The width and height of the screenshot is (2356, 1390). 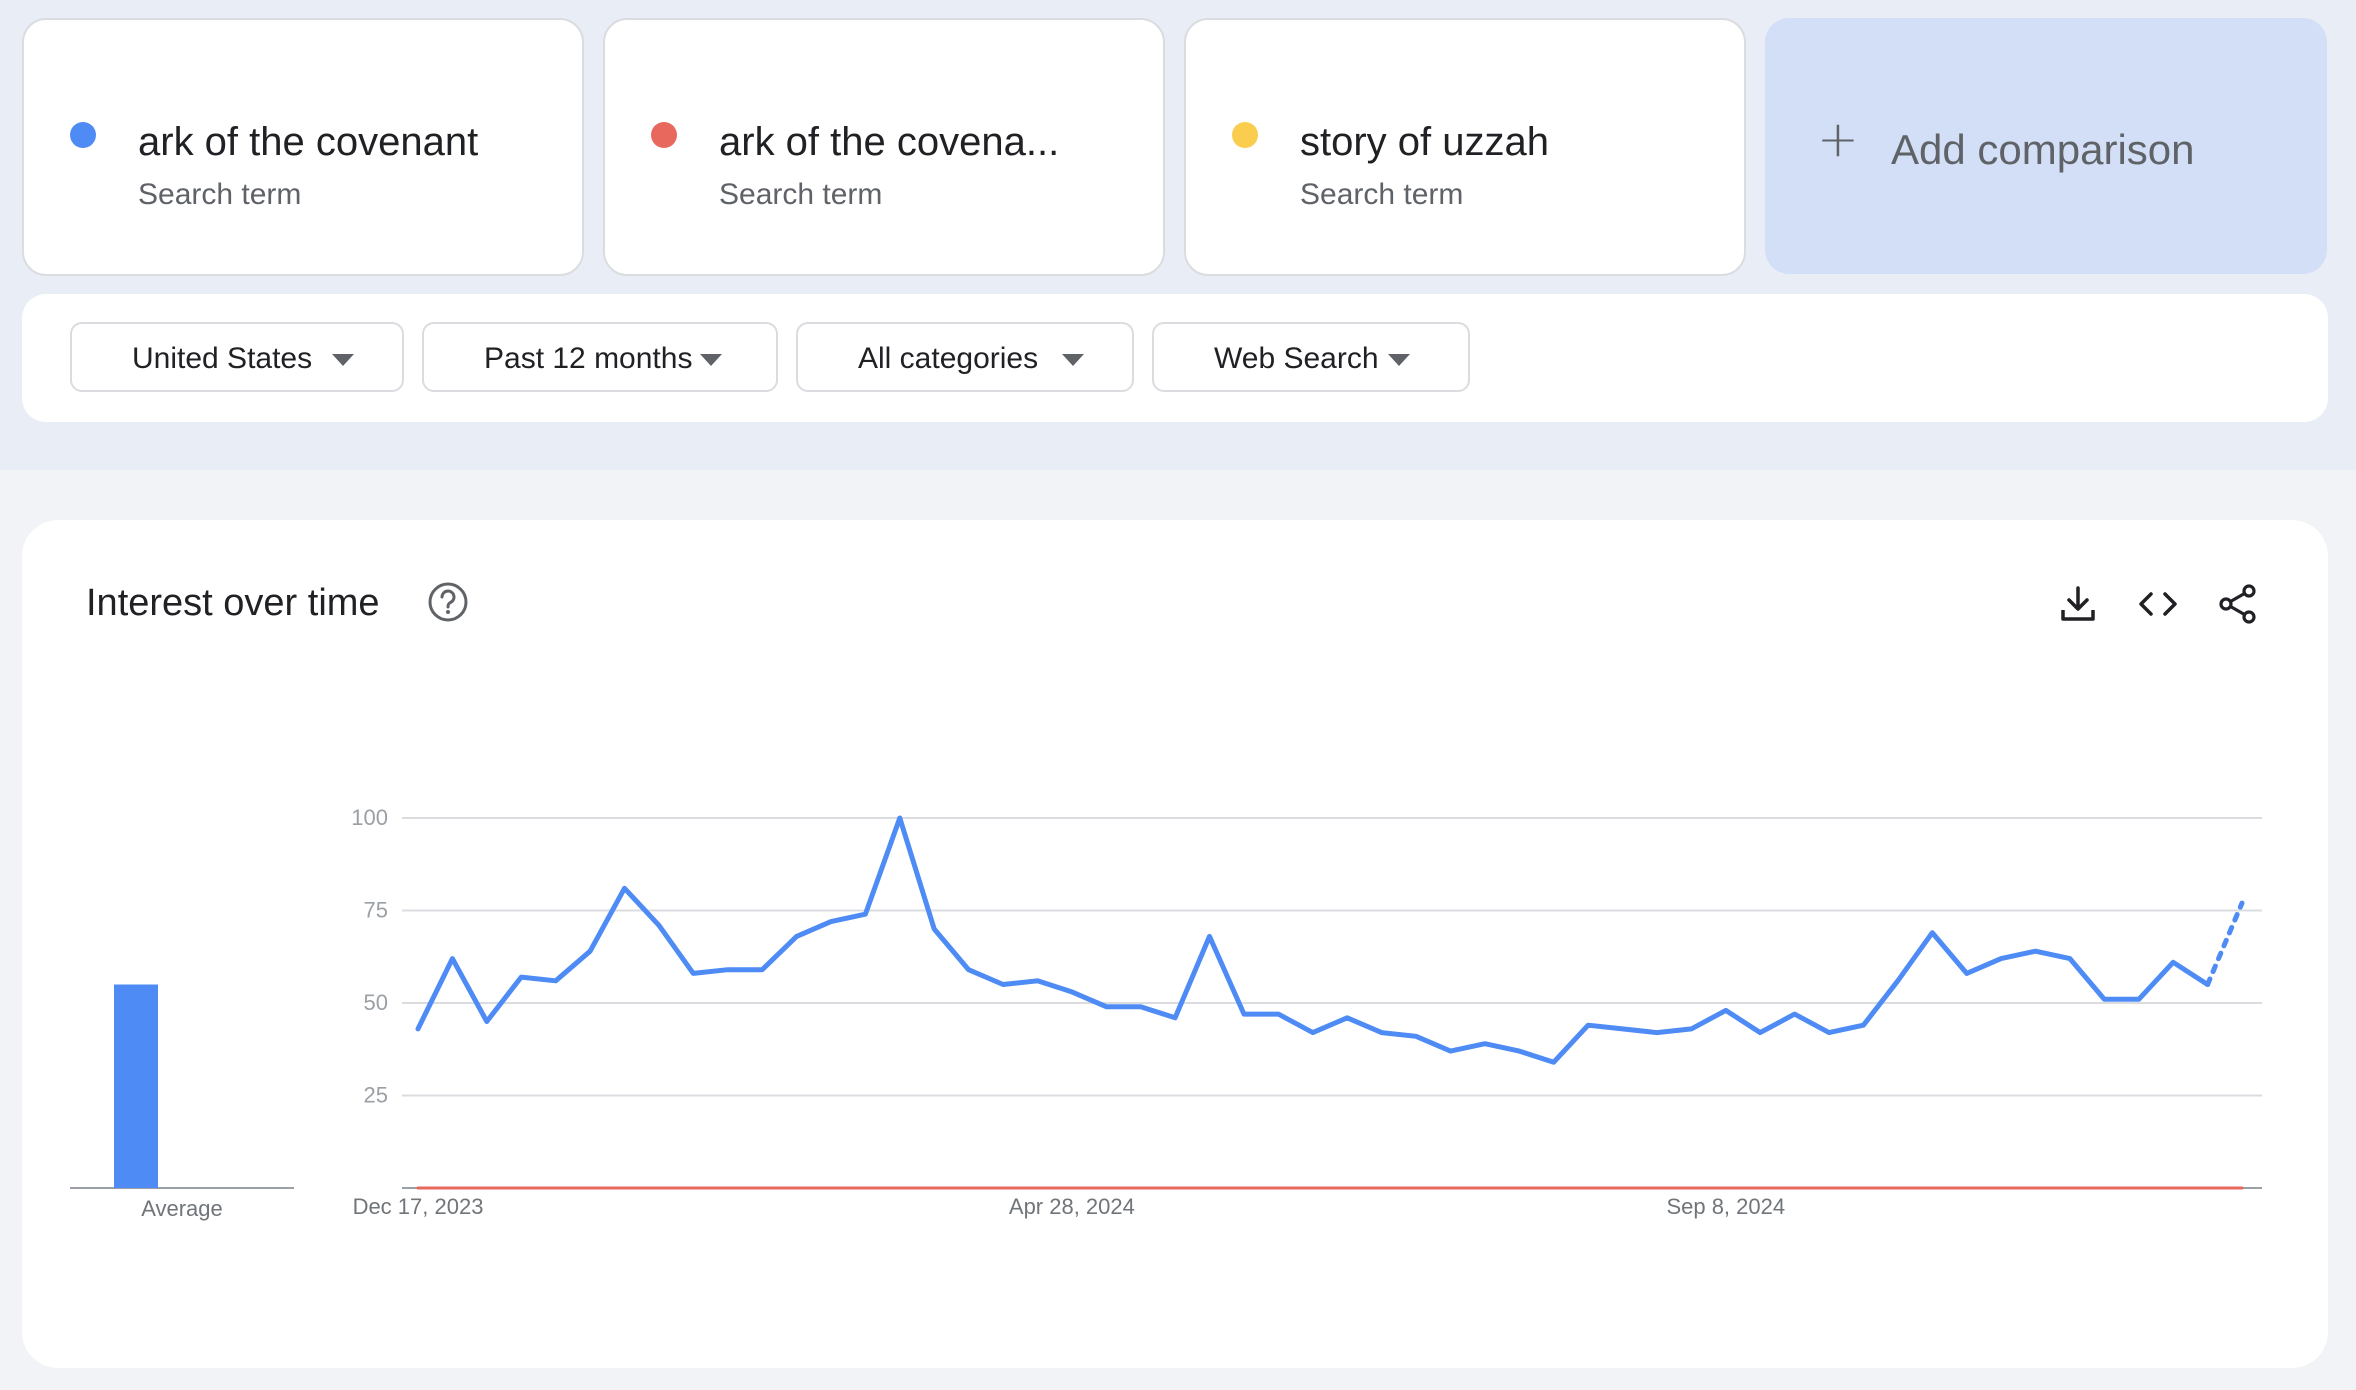 What do you see at coordinates (233, 603) in the screenshot?
I see `section-title: Interest over time` at bounding box center [233, 603].